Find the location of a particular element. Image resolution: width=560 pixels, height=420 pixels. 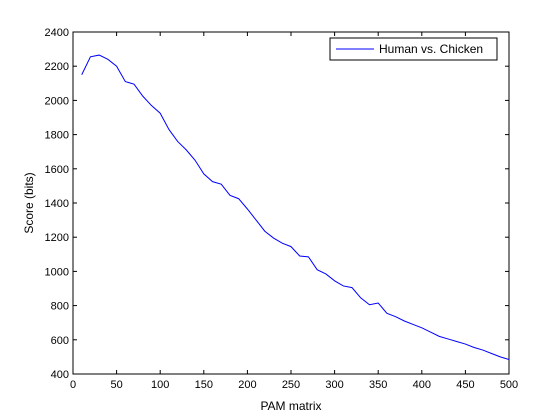

x-tick-label: 450 is located at coordinates (465, 385).